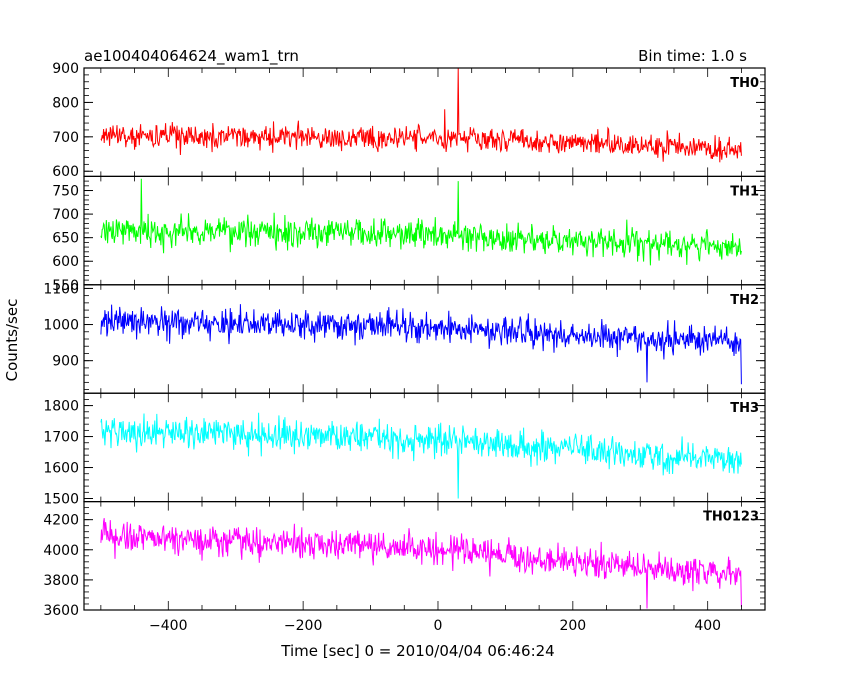 Image resolution: width=850 pixels, height=680 pixels. What do you see at coordinates (744, 408) in the screenshot?
I see `panel-label: TH3` at bounding box center [744, 408].